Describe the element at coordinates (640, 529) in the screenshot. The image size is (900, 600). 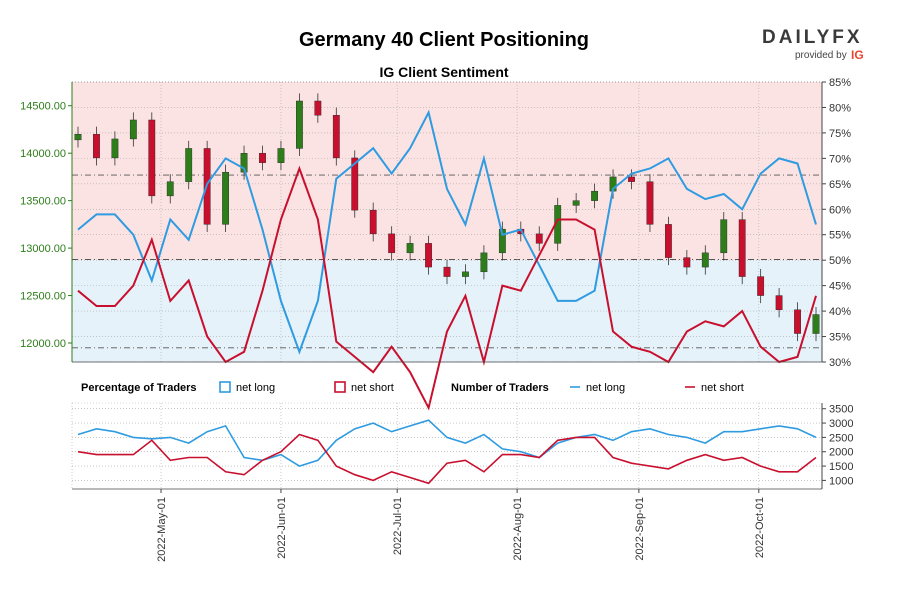
I see `date-tick-label: 2022-Sep-01` at that location.